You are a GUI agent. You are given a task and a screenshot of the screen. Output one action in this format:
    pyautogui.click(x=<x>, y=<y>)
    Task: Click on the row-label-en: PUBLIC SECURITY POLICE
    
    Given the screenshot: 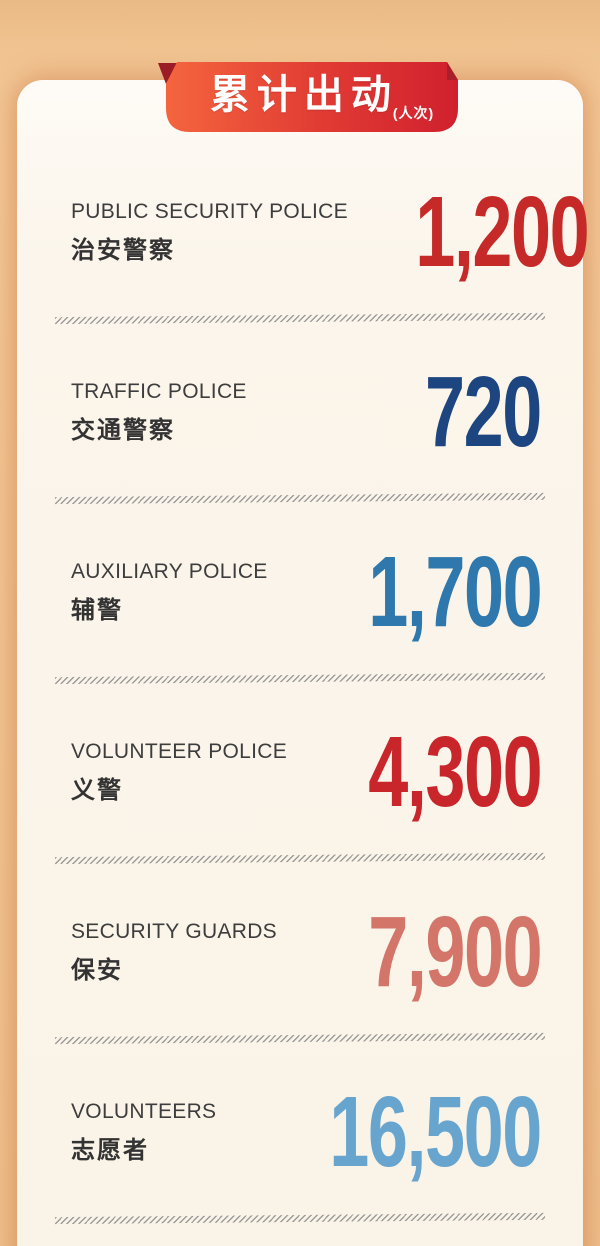 What is the action you would take?
    pyautogui.click(x=209, y=211)
    